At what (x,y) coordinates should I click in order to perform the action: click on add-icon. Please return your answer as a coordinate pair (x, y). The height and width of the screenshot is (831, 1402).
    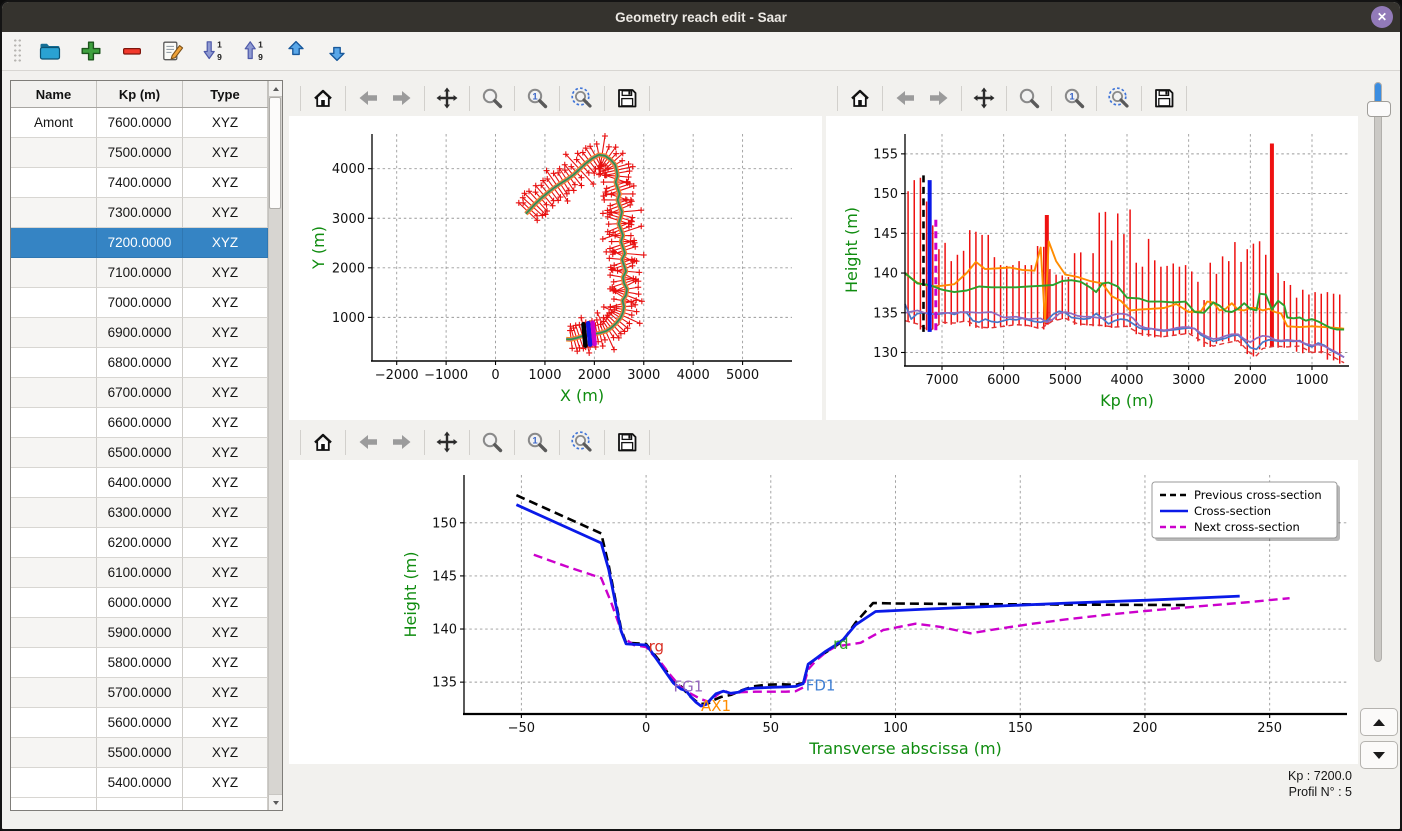
    Looking at the image, I should click on (90, 51).